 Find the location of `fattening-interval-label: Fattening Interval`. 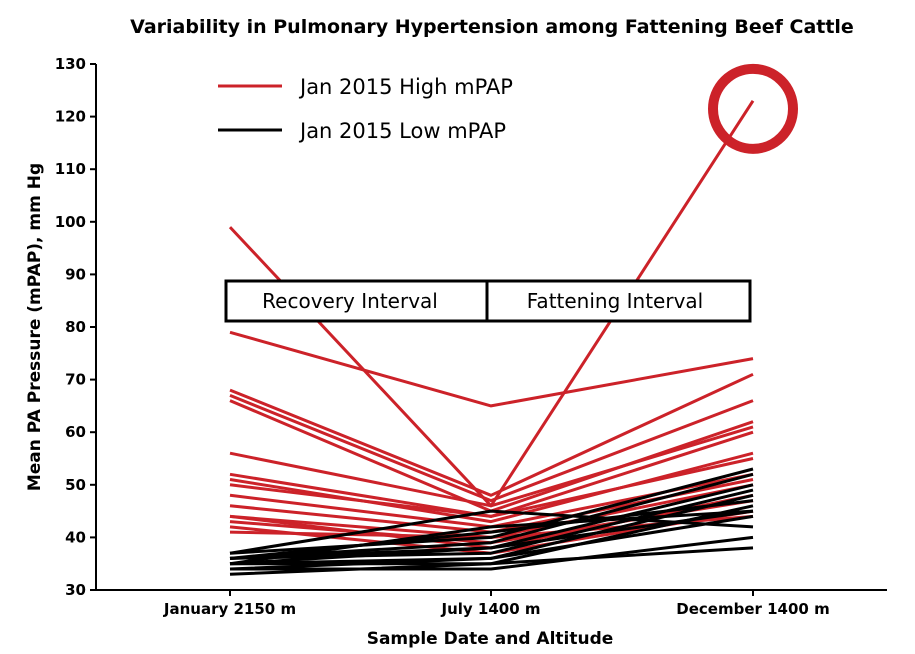

fattening-interval-label: Fattening Interval is located at coordinates (615, 301).